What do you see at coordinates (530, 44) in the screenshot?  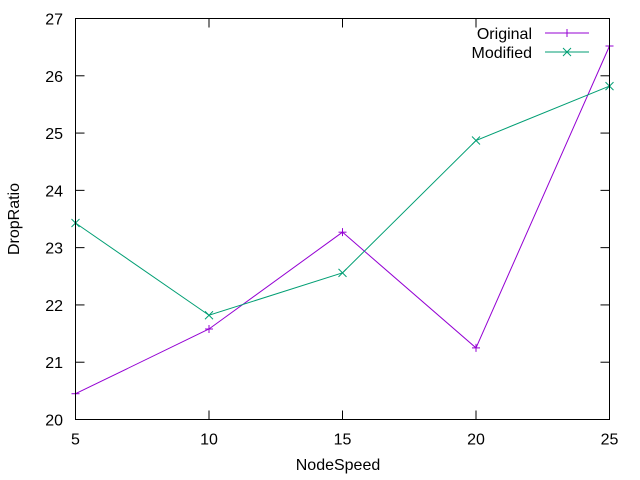 I see `legend: Original Modified` at bounding box center [530, 44].